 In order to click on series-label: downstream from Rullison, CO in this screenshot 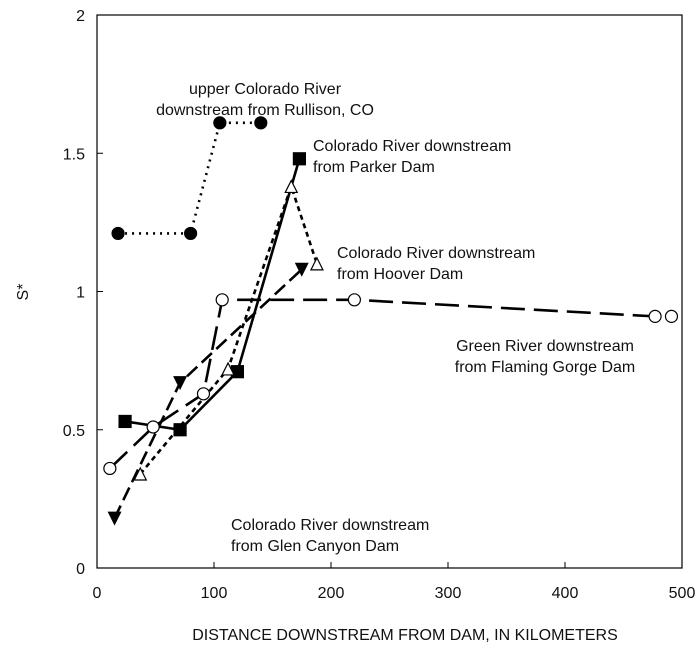, I will do `click(265, 110)`.